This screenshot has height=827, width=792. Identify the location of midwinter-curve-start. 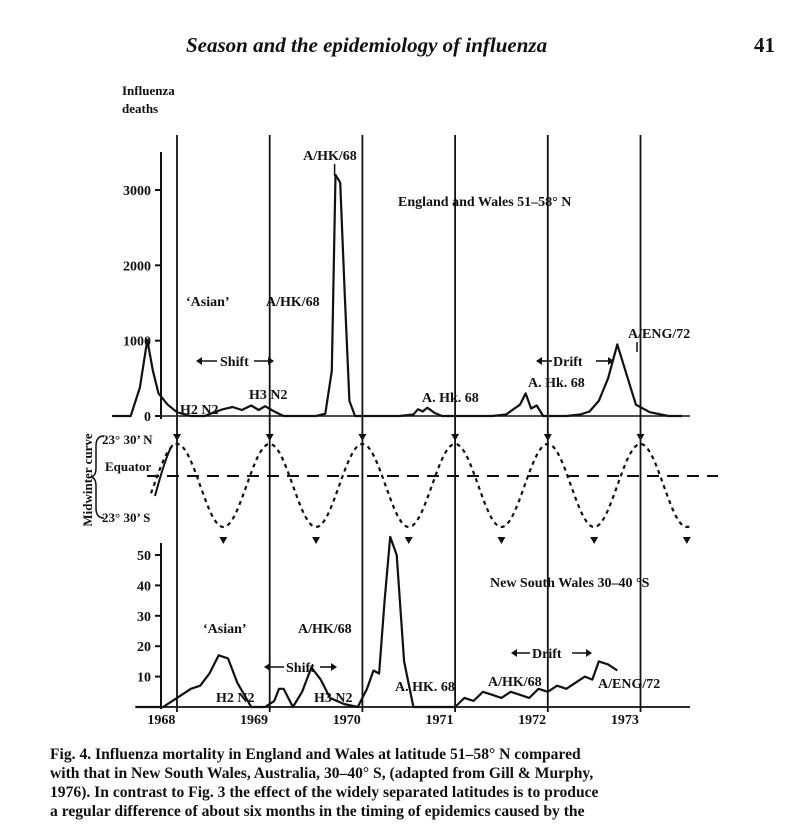
(164, 470).